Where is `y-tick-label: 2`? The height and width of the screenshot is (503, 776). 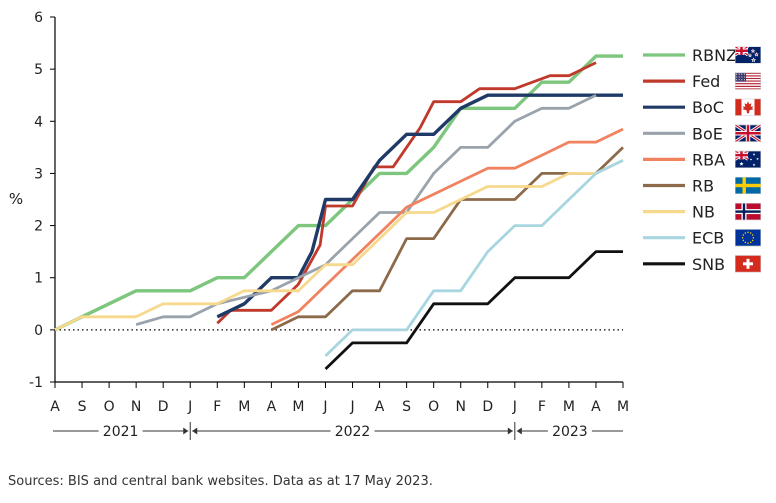 y-tick-label: 2 is located at coordinates (38, 227).